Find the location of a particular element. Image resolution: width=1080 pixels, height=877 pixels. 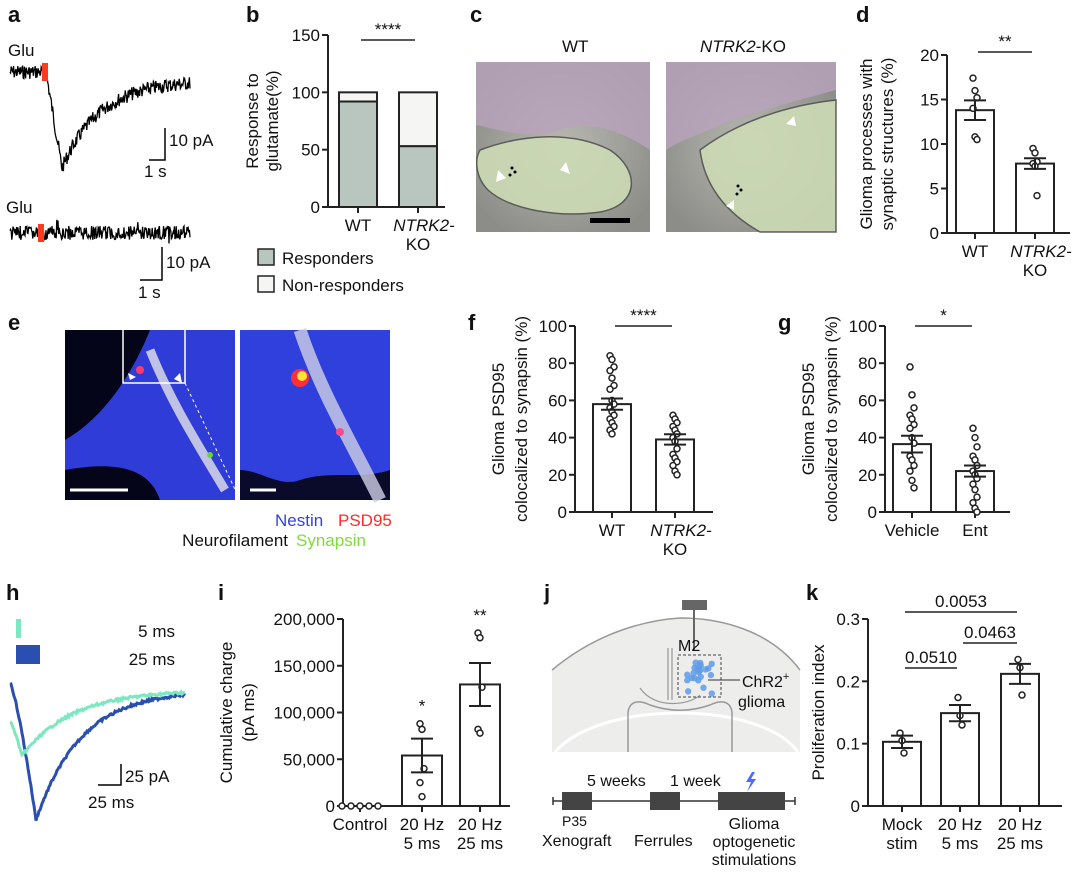

x-tick-label: Ent is located at coordinates (975, 530).